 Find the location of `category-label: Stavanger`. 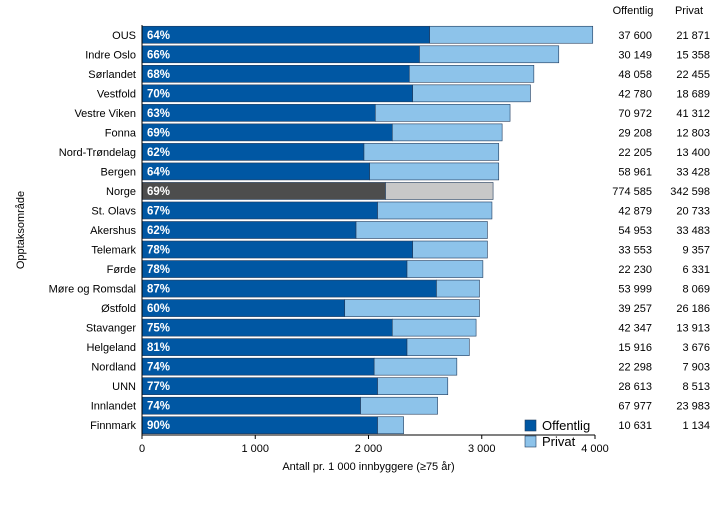

category-label: Stavanger is located at coordinates (111, 329).